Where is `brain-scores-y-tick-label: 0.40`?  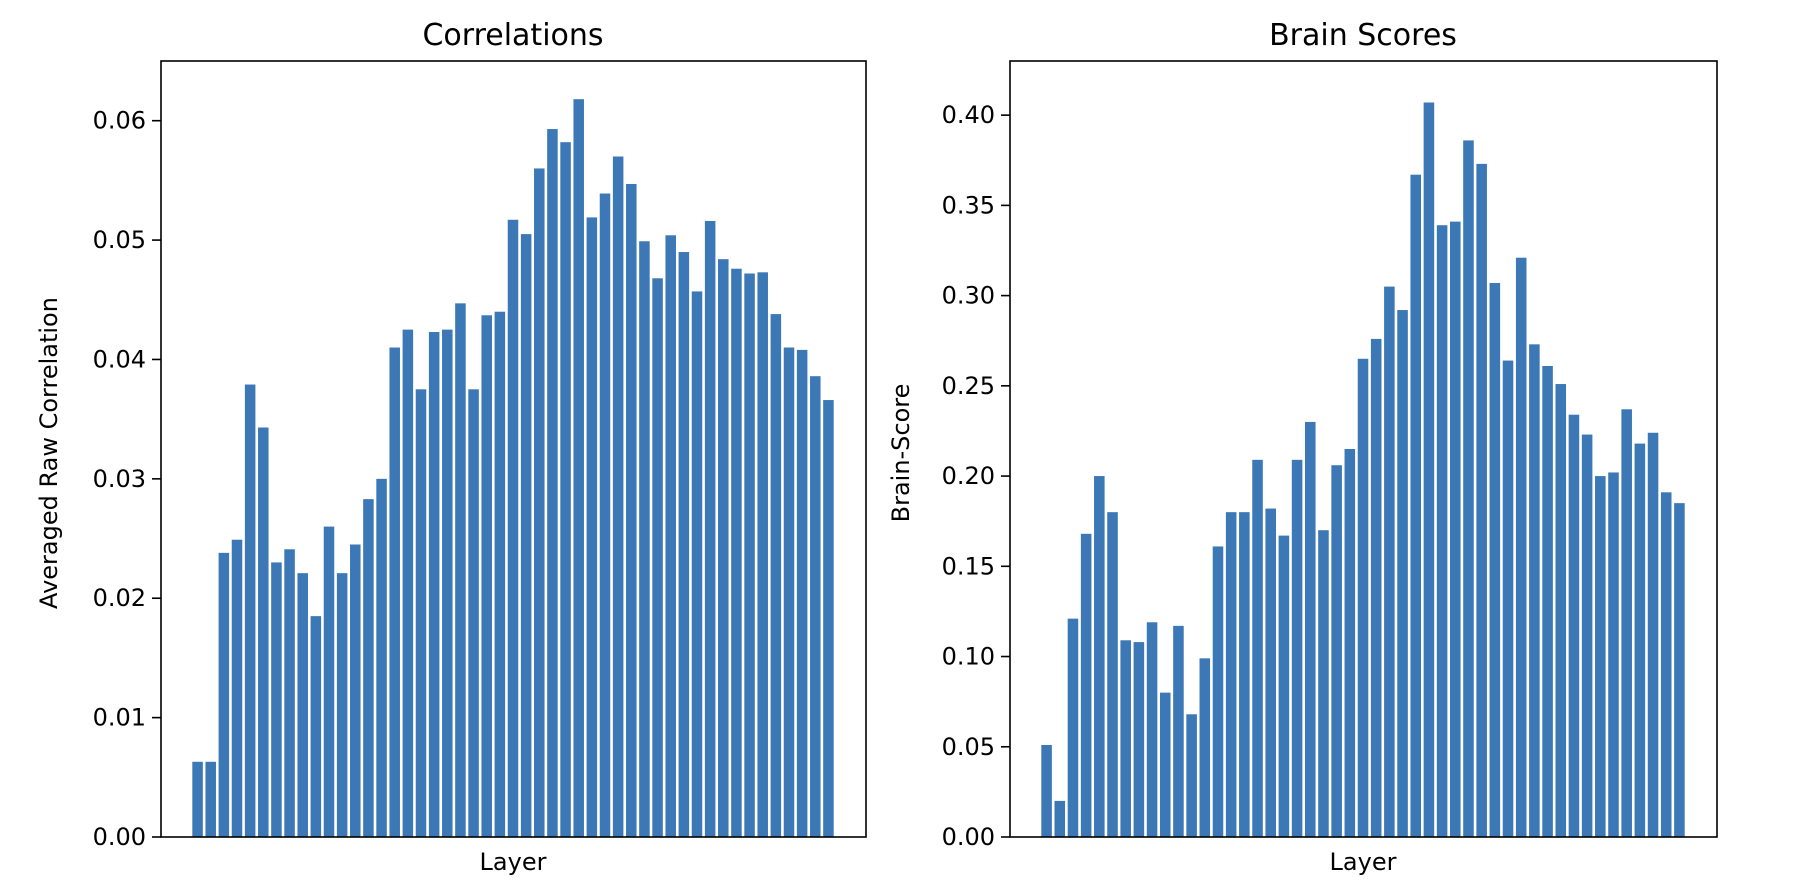
brain-scores-y-tick-label: 0.40 is located at coordinates (968, 115).